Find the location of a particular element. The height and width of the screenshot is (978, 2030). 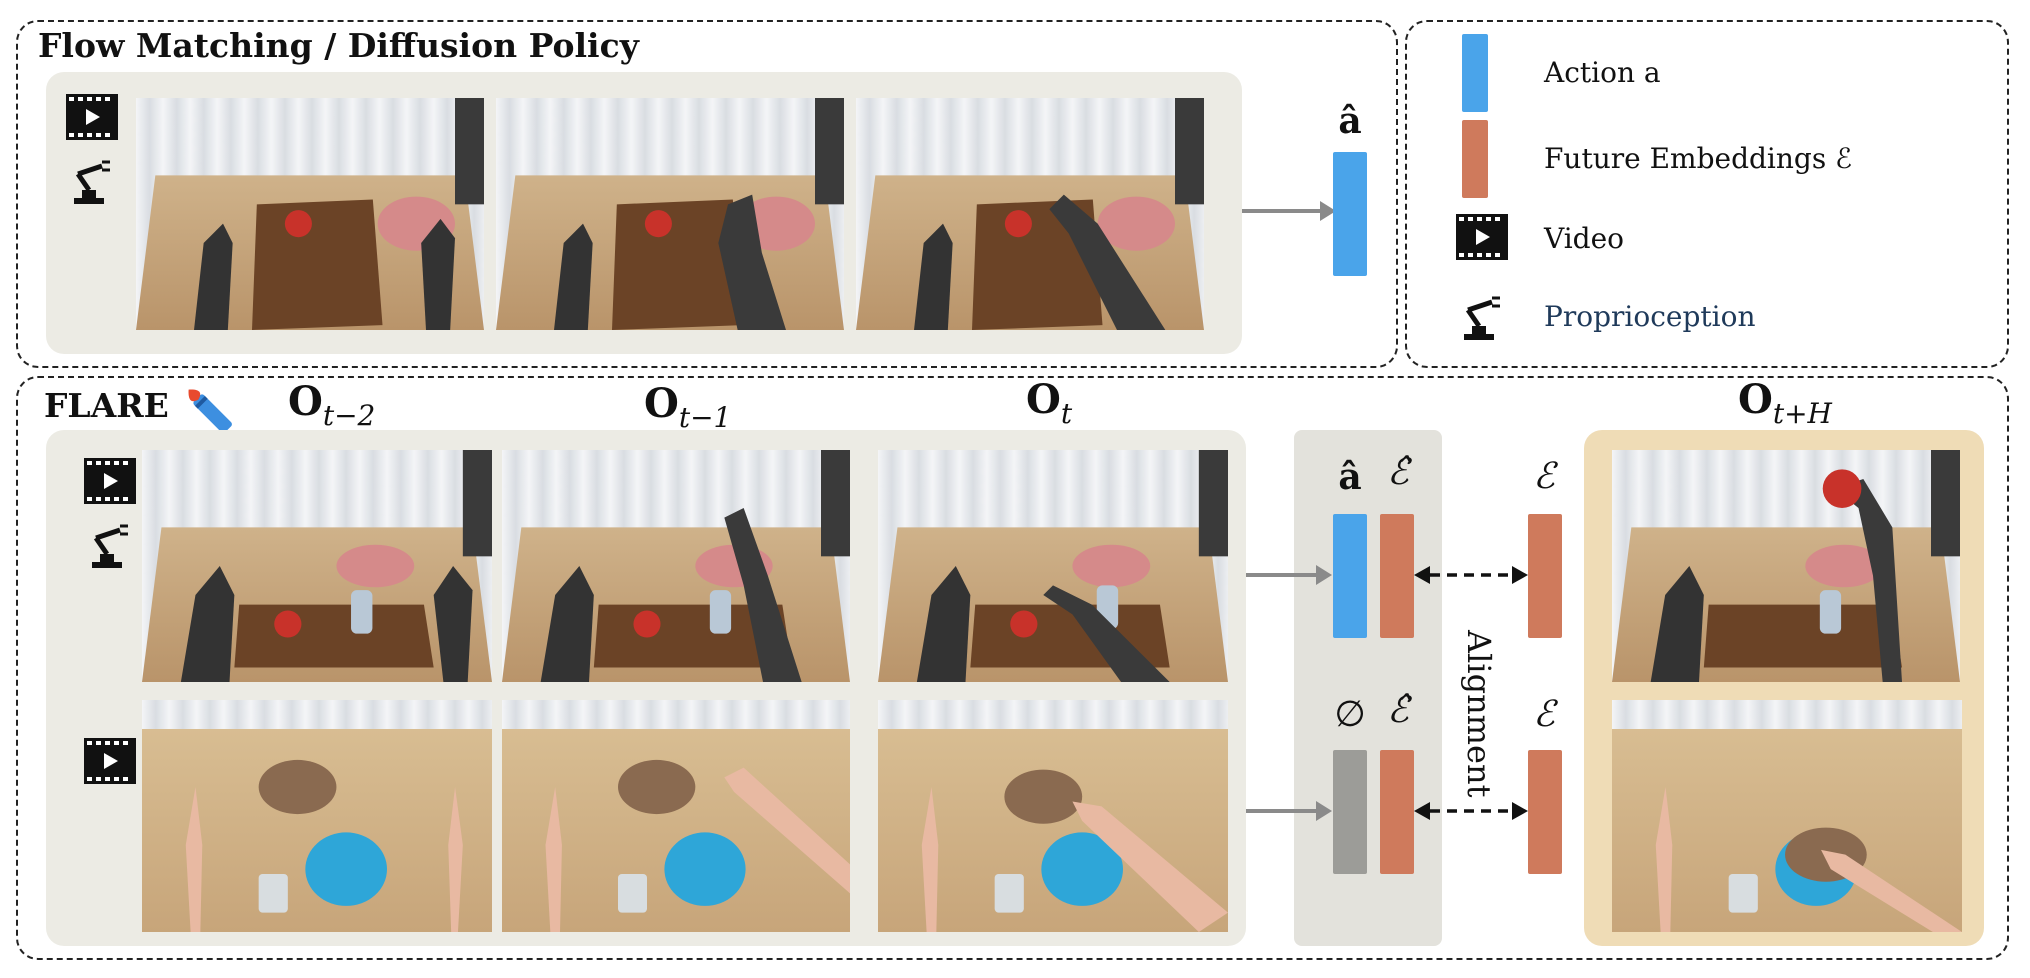

row2-null-bar is located at coordinates (1350, 812).